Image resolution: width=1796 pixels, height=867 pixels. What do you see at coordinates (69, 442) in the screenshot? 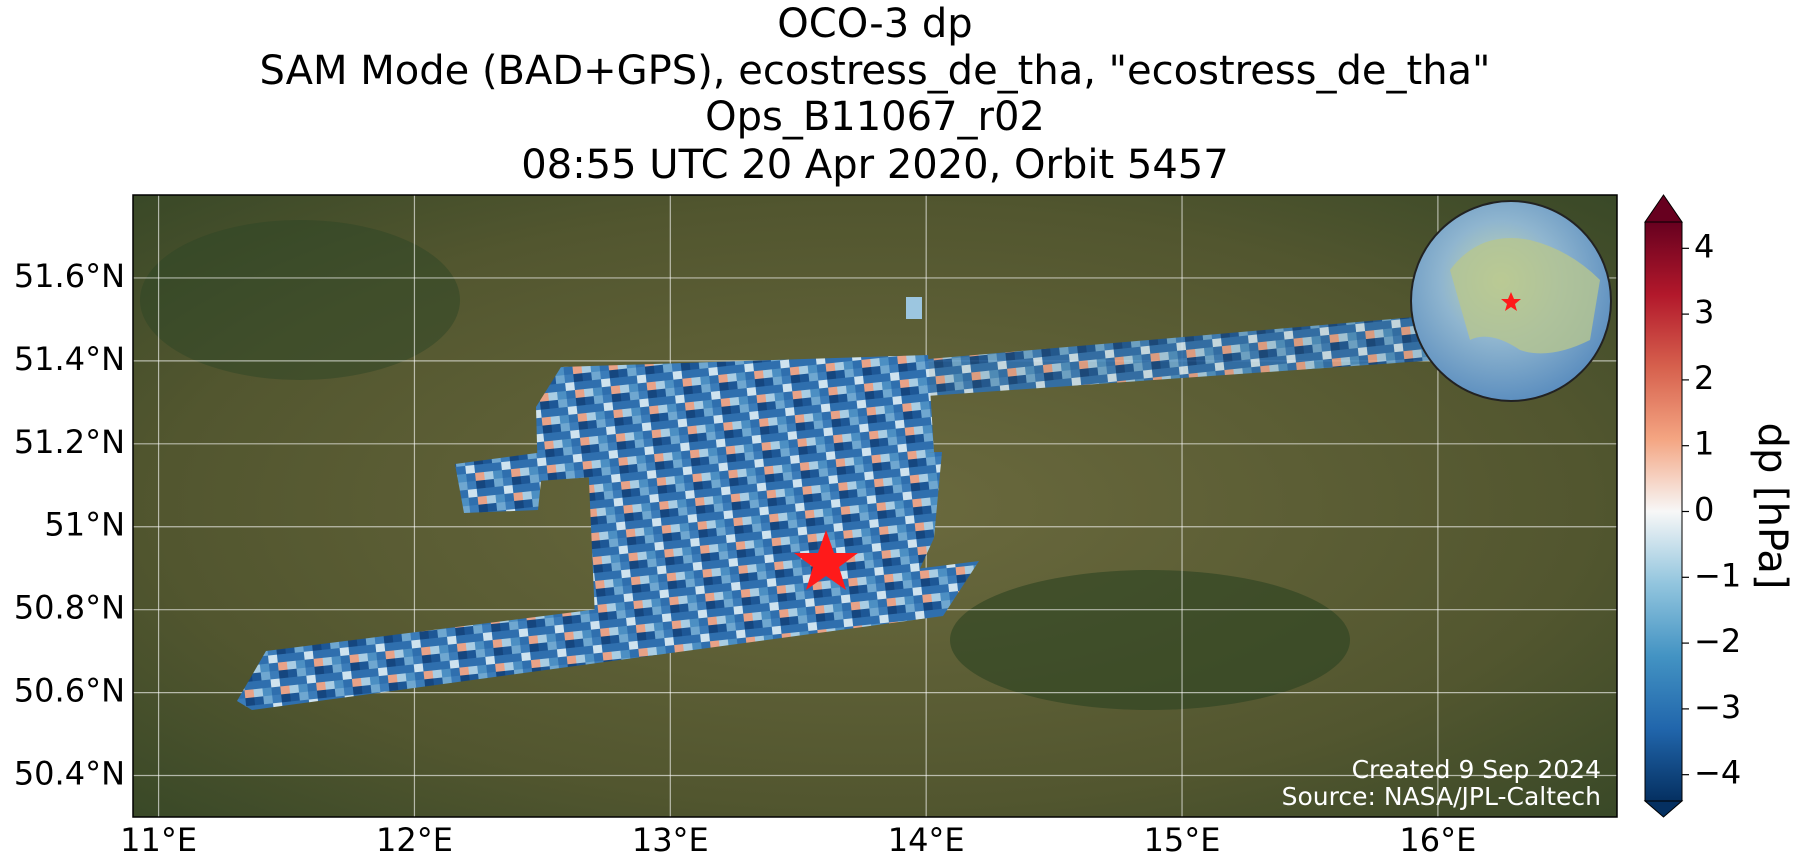
I see `y-tick-label: 51.2°N` at bounding box center [69, 442].